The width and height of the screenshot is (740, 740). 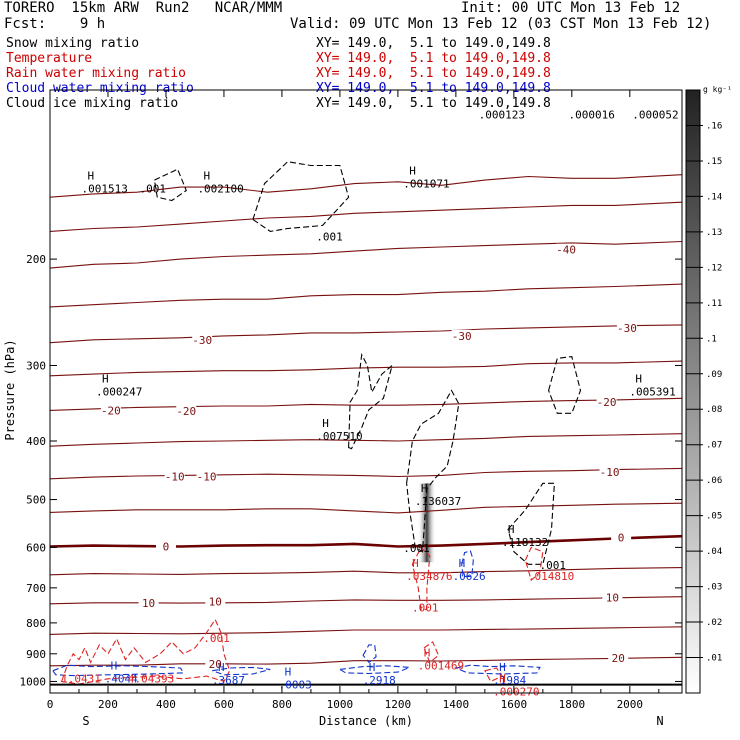 What do you see at coordinates (433, 73) in the screenshot?
I see `field-xy-2: XY= 149.0, 5.1 to 149.0,149.8` at bounding box center [433, 73].